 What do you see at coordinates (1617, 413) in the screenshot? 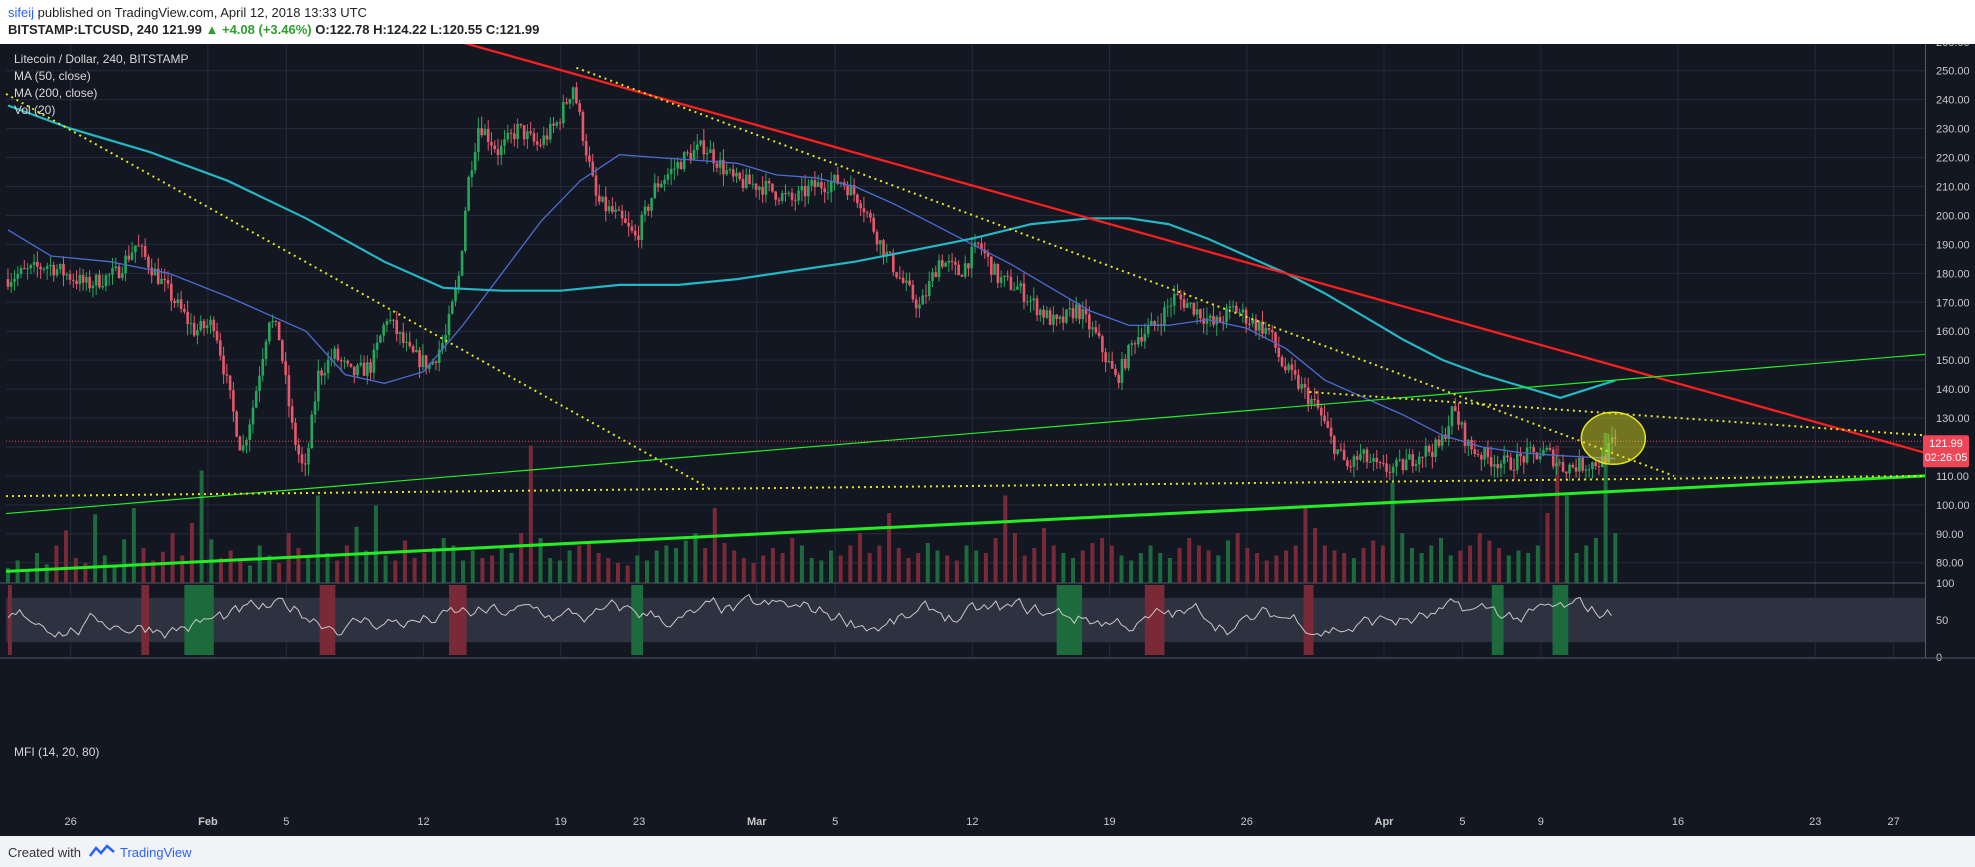
I see `trendline-dotted-right` at bounding box center [1617, 413].